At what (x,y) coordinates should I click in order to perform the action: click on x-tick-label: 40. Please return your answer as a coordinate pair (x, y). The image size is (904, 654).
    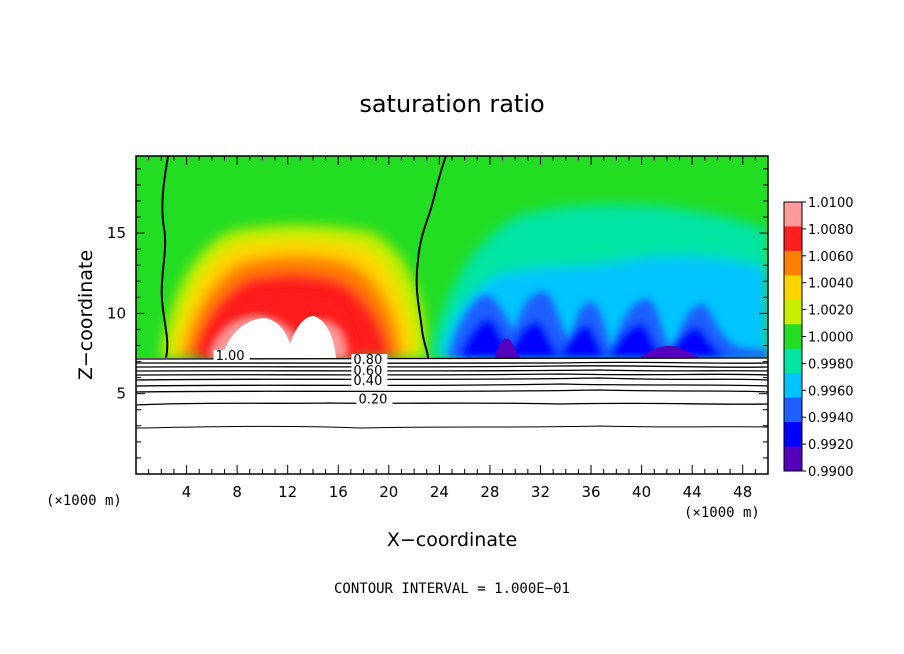
    Looking at the image, I should click on (641, 492).